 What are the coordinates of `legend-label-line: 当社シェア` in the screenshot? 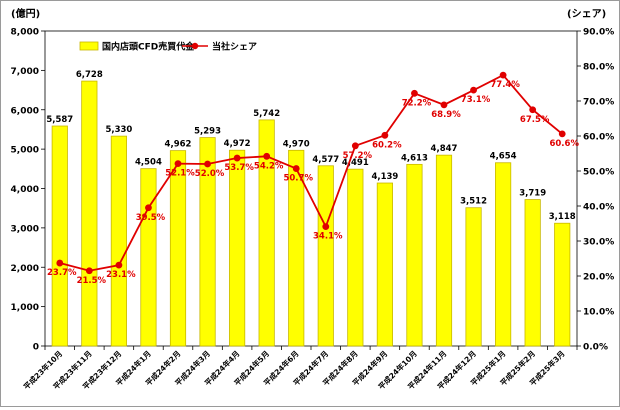 It's located at (234, 47).